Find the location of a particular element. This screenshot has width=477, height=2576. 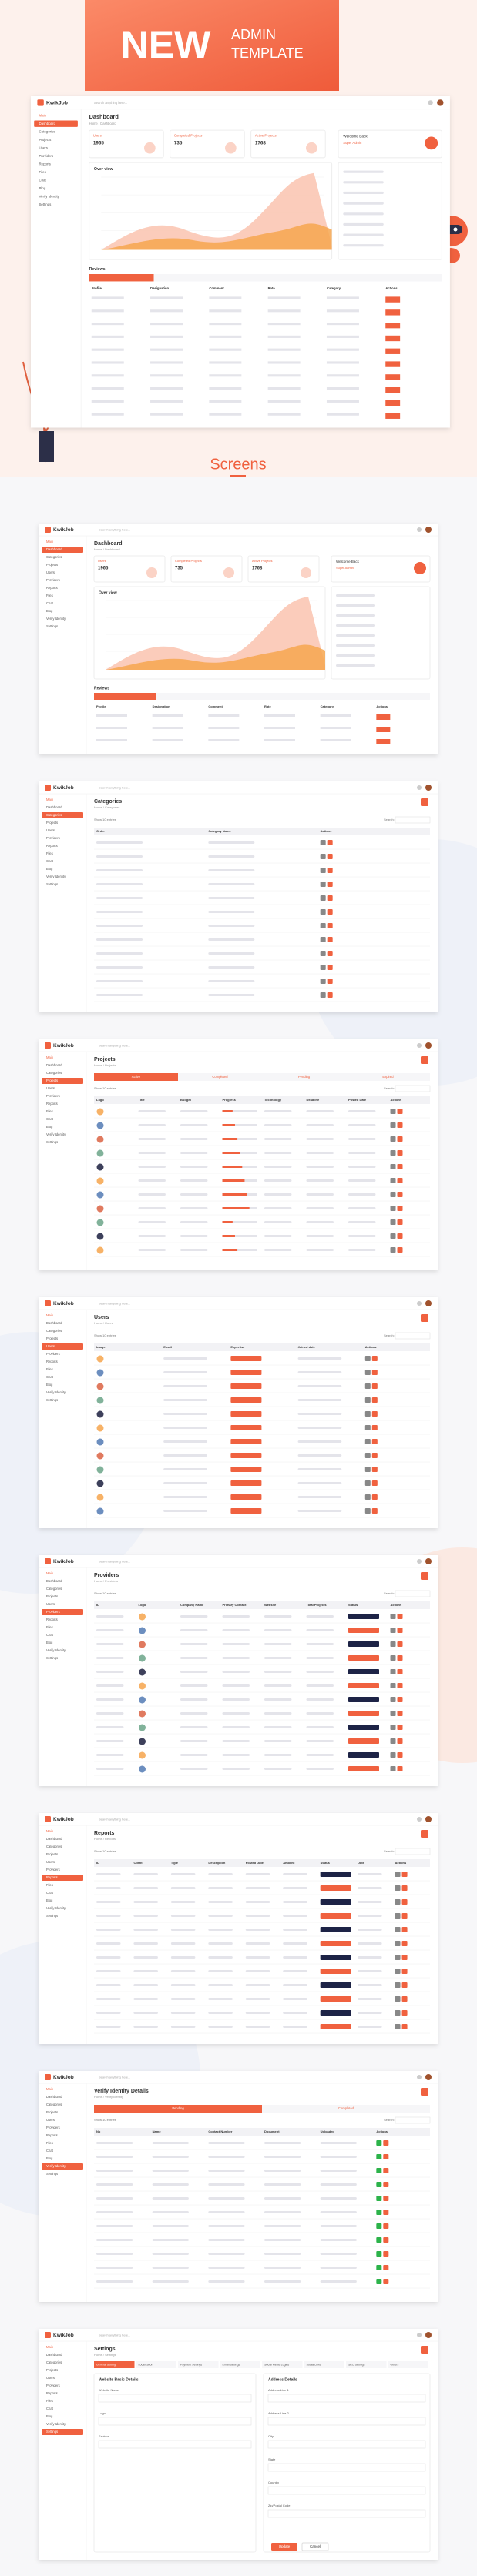

field-label: Zip/Postal Code is located at coordinates (279, 2506).